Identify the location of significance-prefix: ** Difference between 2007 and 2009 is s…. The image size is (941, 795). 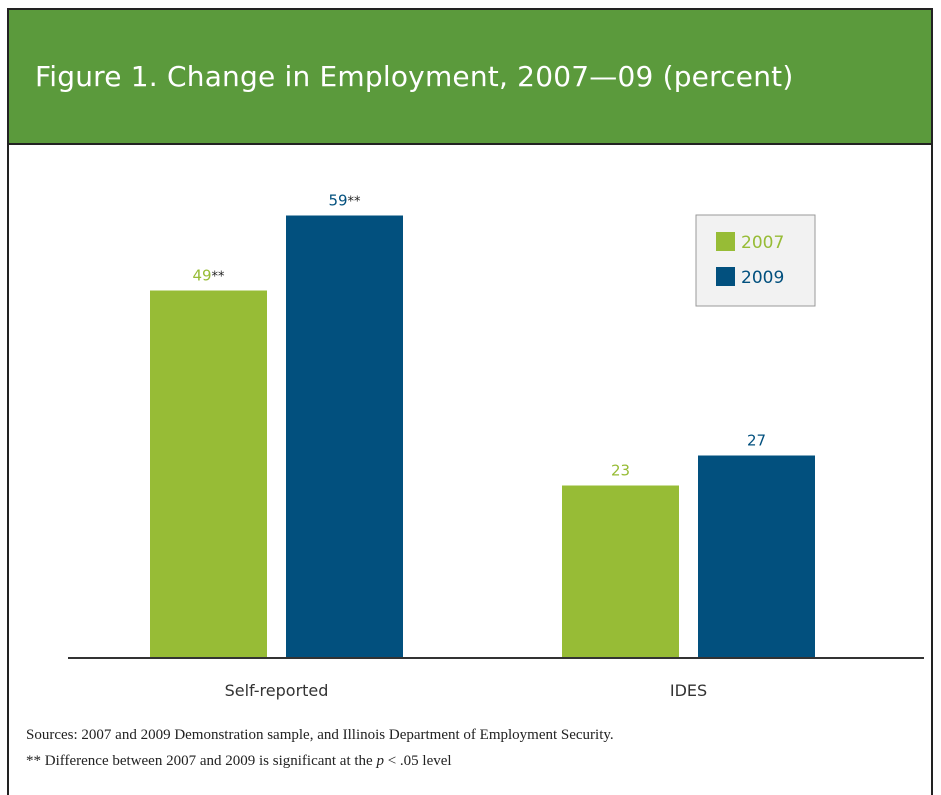
(201, 761).